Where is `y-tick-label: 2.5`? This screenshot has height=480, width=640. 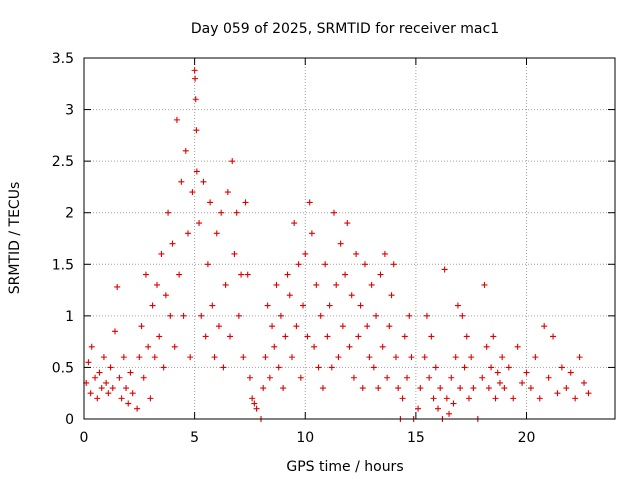 y-tick-label: 2.5 is located at coordinates (63, 162).